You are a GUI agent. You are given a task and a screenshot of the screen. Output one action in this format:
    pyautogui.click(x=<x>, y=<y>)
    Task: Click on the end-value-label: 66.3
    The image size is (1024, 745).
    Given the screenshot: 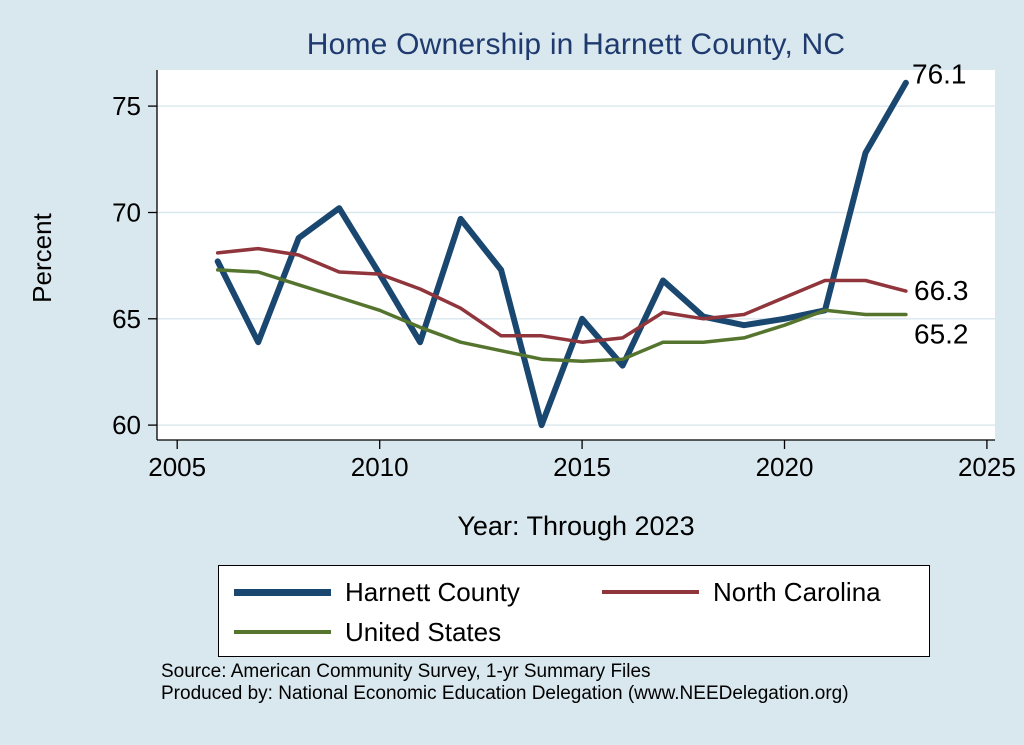 What is the action you would take?
    pyautogui.click(x=941, y=290)
    